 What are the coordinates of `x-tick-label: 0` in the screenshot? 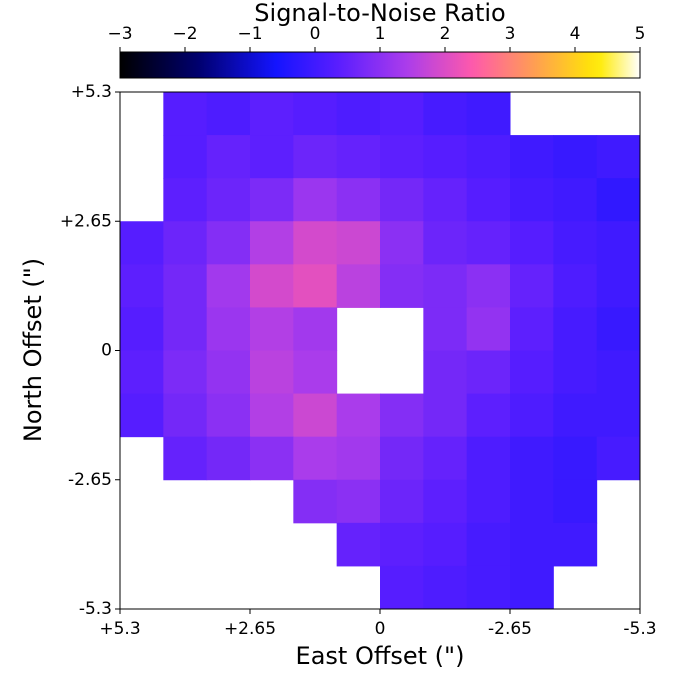 It's located at (380, 629).